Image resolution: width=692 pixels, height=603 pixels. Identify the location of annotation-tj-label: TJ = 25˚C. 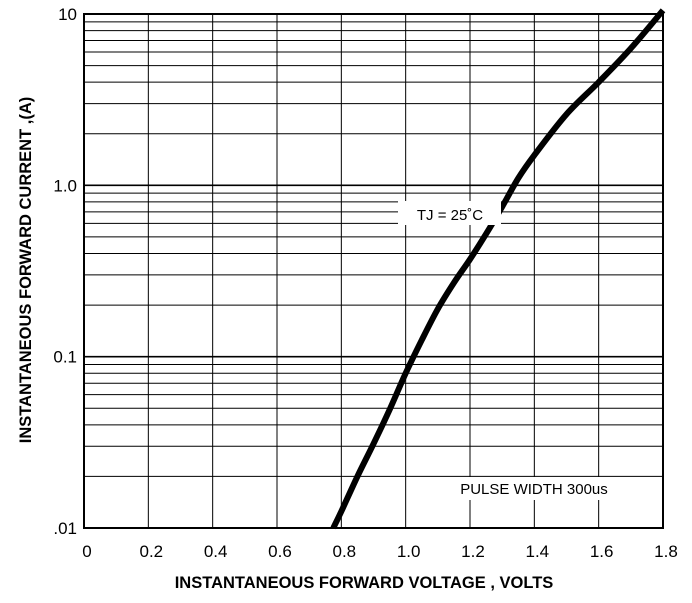
(450, 215).